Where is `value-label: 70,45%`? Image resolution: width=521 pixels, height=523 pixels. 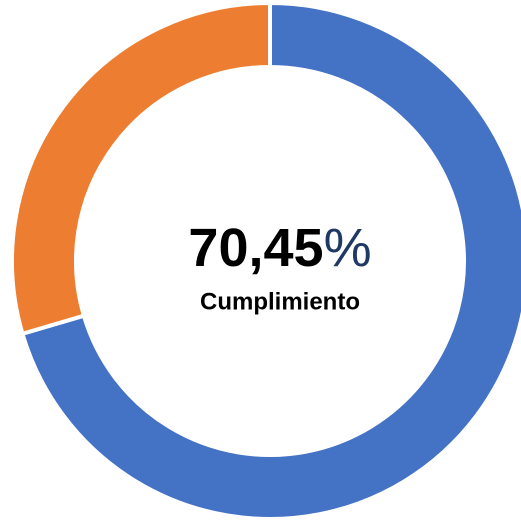 value-label: 70,45% is located at coordinates (279, 248).